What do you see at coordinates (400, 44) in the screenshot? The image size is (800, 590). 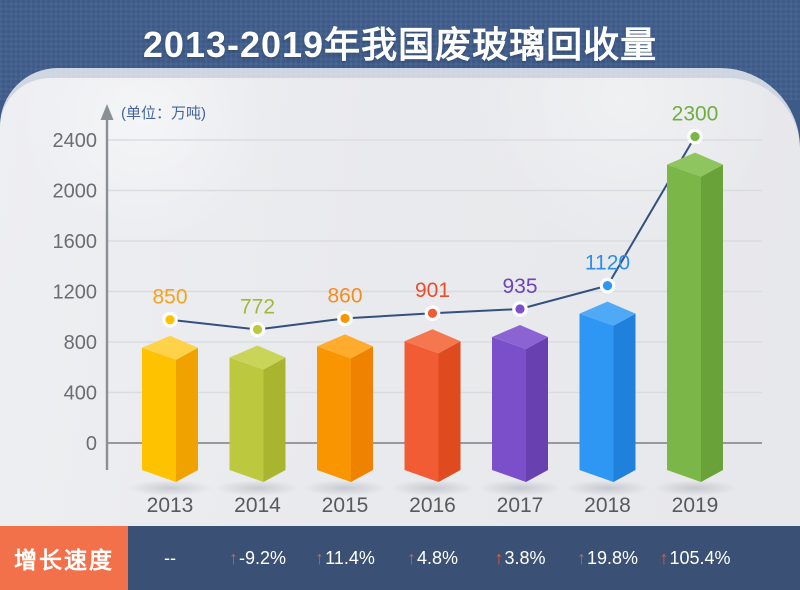 I see `page-title: 2013-2019年我国废玻璃回收量` at bounding box center [400, 44].